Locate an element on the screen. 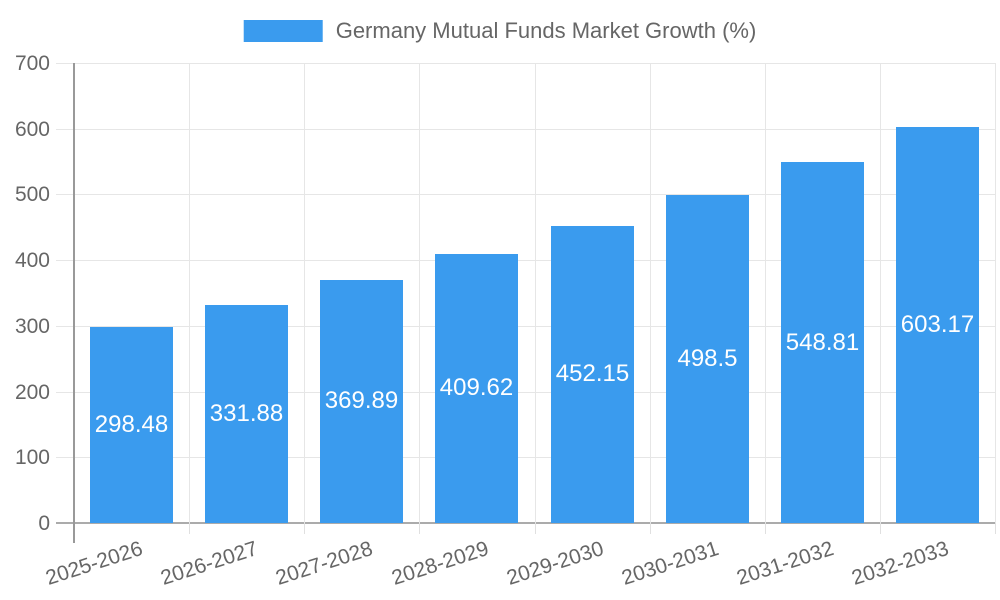  bar-value-label: 331.88 is located at coordinates (246, 413).